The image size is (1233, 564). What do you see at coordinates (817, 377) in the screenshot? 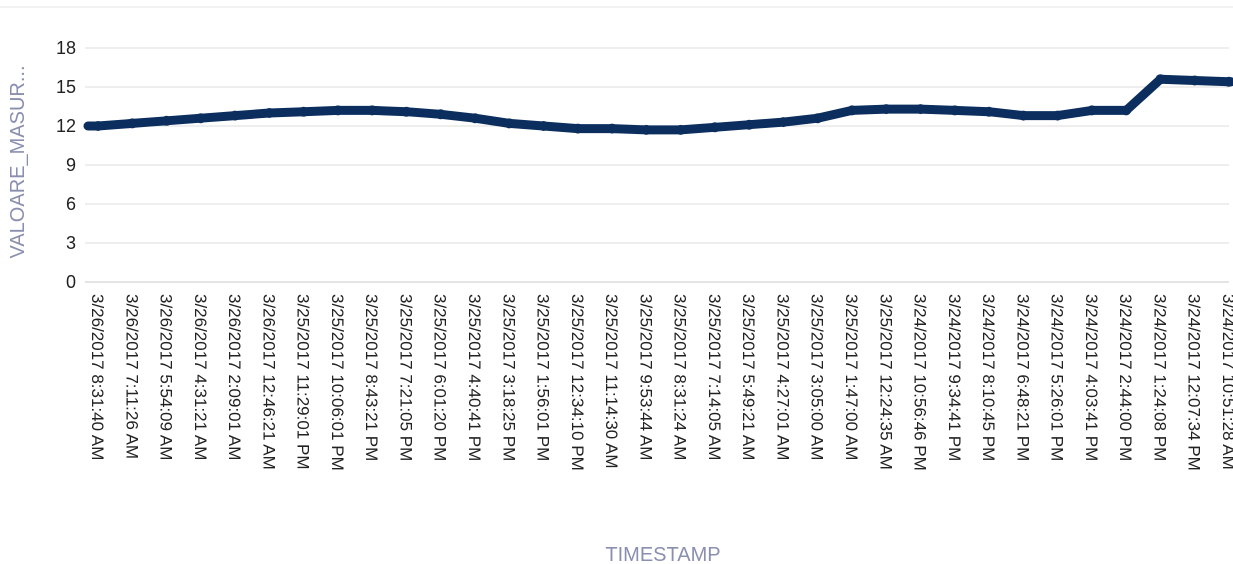
I see `x-tick-label: 3/25/2017 3:05:00 AM` at bounding box center [817, 377].